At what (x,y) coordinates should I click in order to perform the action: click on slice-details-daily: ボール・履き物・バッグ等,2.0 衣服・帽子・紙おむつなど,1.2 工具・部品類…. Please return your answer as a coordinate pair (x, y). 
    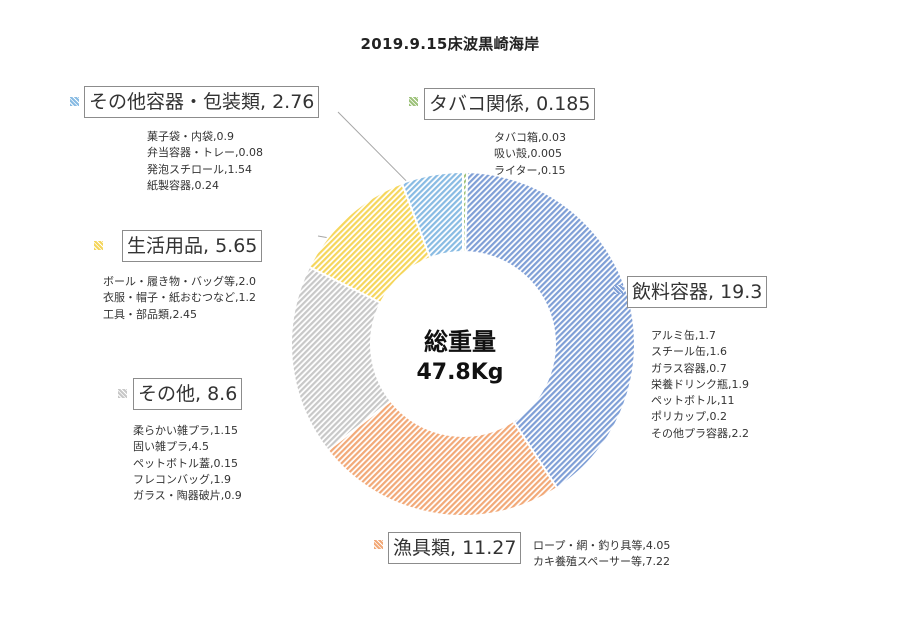
    Looking at the image, I should click on (179, 298).